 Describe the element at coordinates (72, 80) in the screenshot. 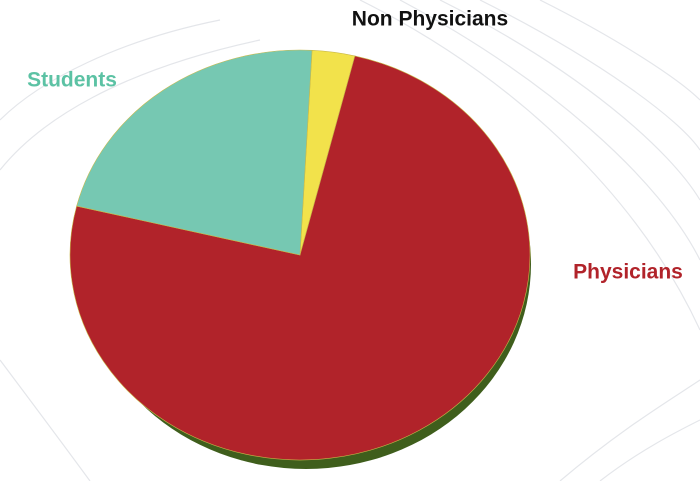

I see `slice-label: Students` at that location.